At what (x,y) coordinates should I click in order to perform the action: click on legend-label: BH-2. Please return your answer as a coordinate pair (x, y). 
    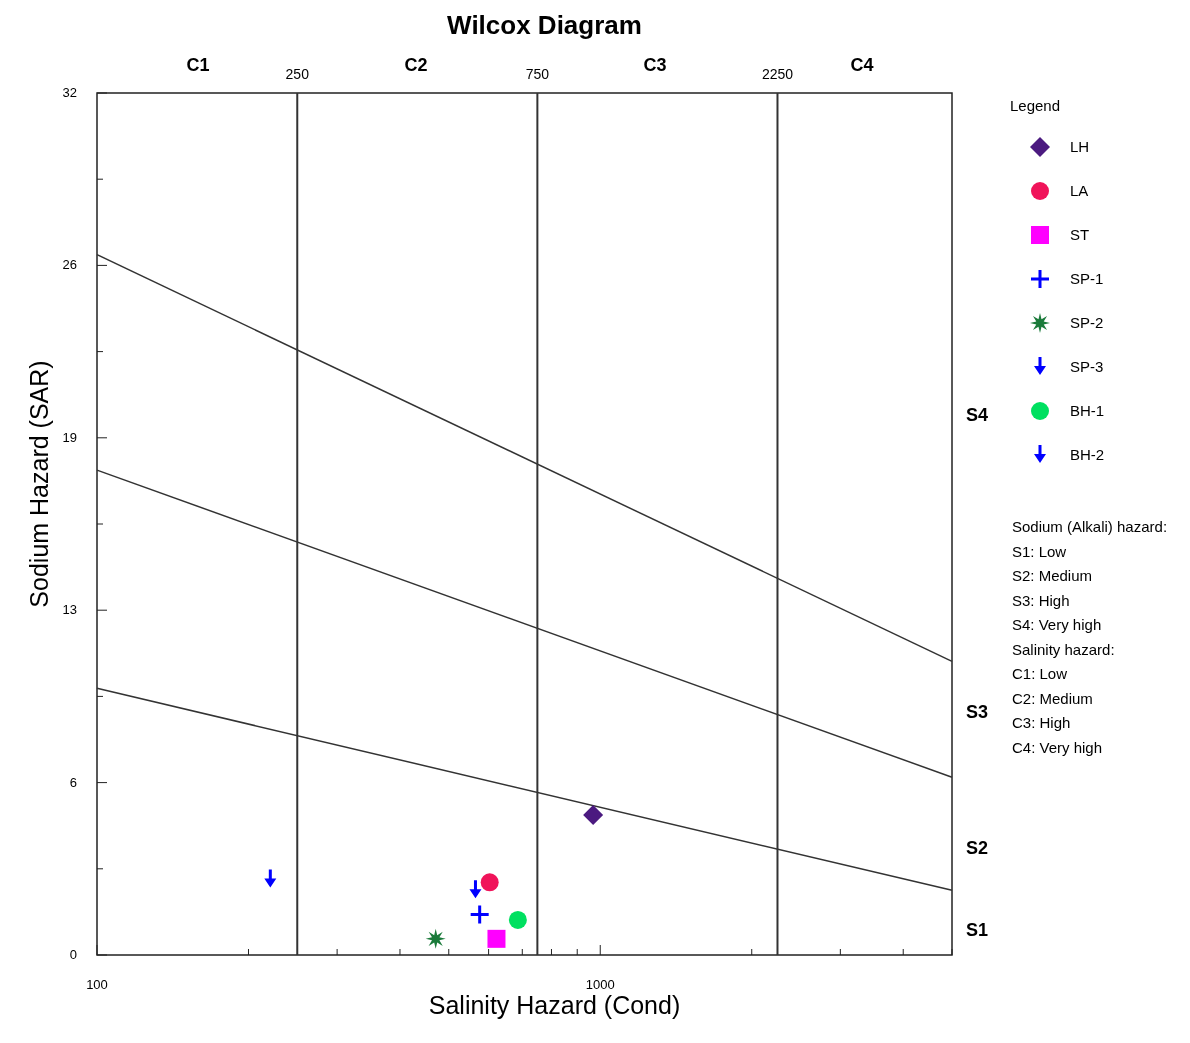
    Looking at the image, I should click on (1087, 454).